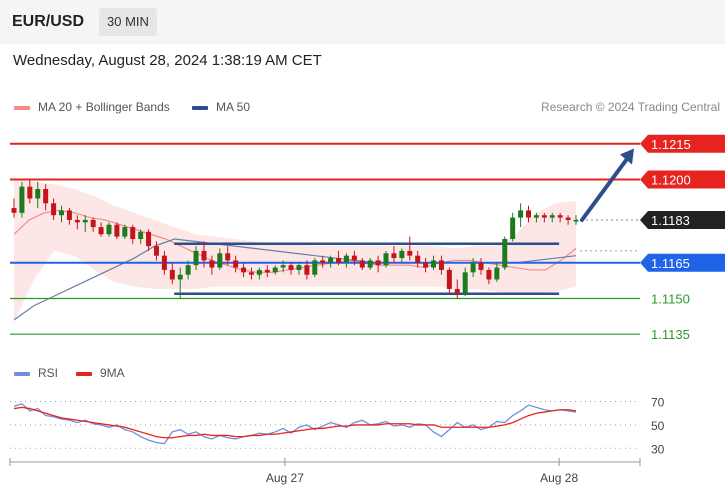 This screenshot has height=494, width=725. Describe the element at coordinates (221, 107) in the screenshot. I see `legend-ma50: MA 50` at that location.